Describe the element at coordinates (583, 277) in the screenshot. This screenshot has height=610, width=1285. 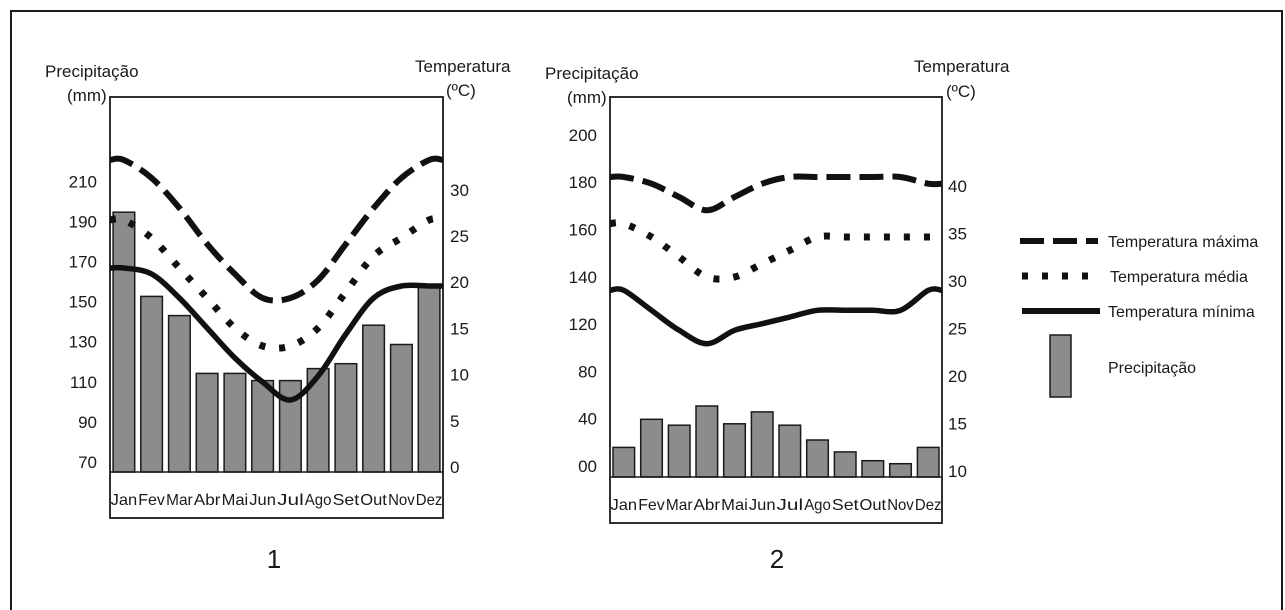
I see `left-axis-tick: 140` at that location.